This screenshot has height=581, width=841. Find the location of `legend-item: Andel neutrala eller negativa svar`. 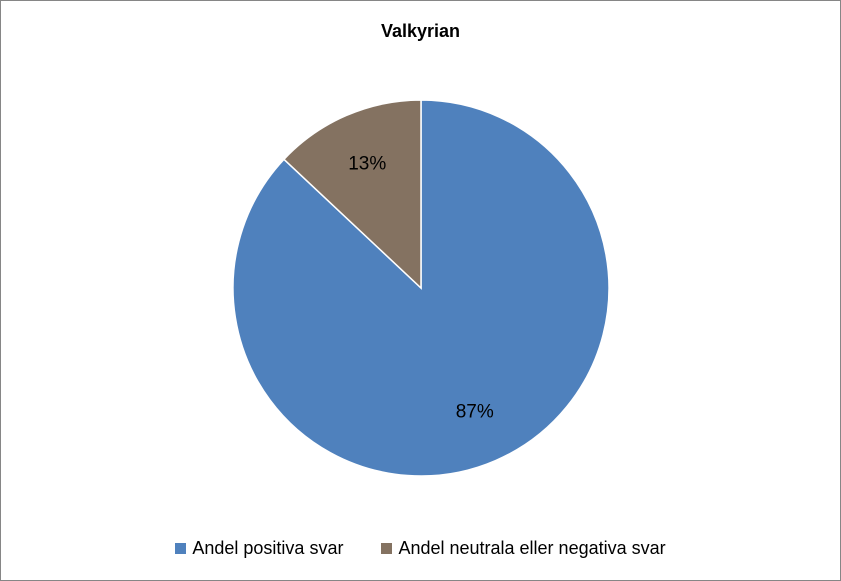

legend-item: Andel neutrala eller negativa svar is located at coordinates (523, 548).